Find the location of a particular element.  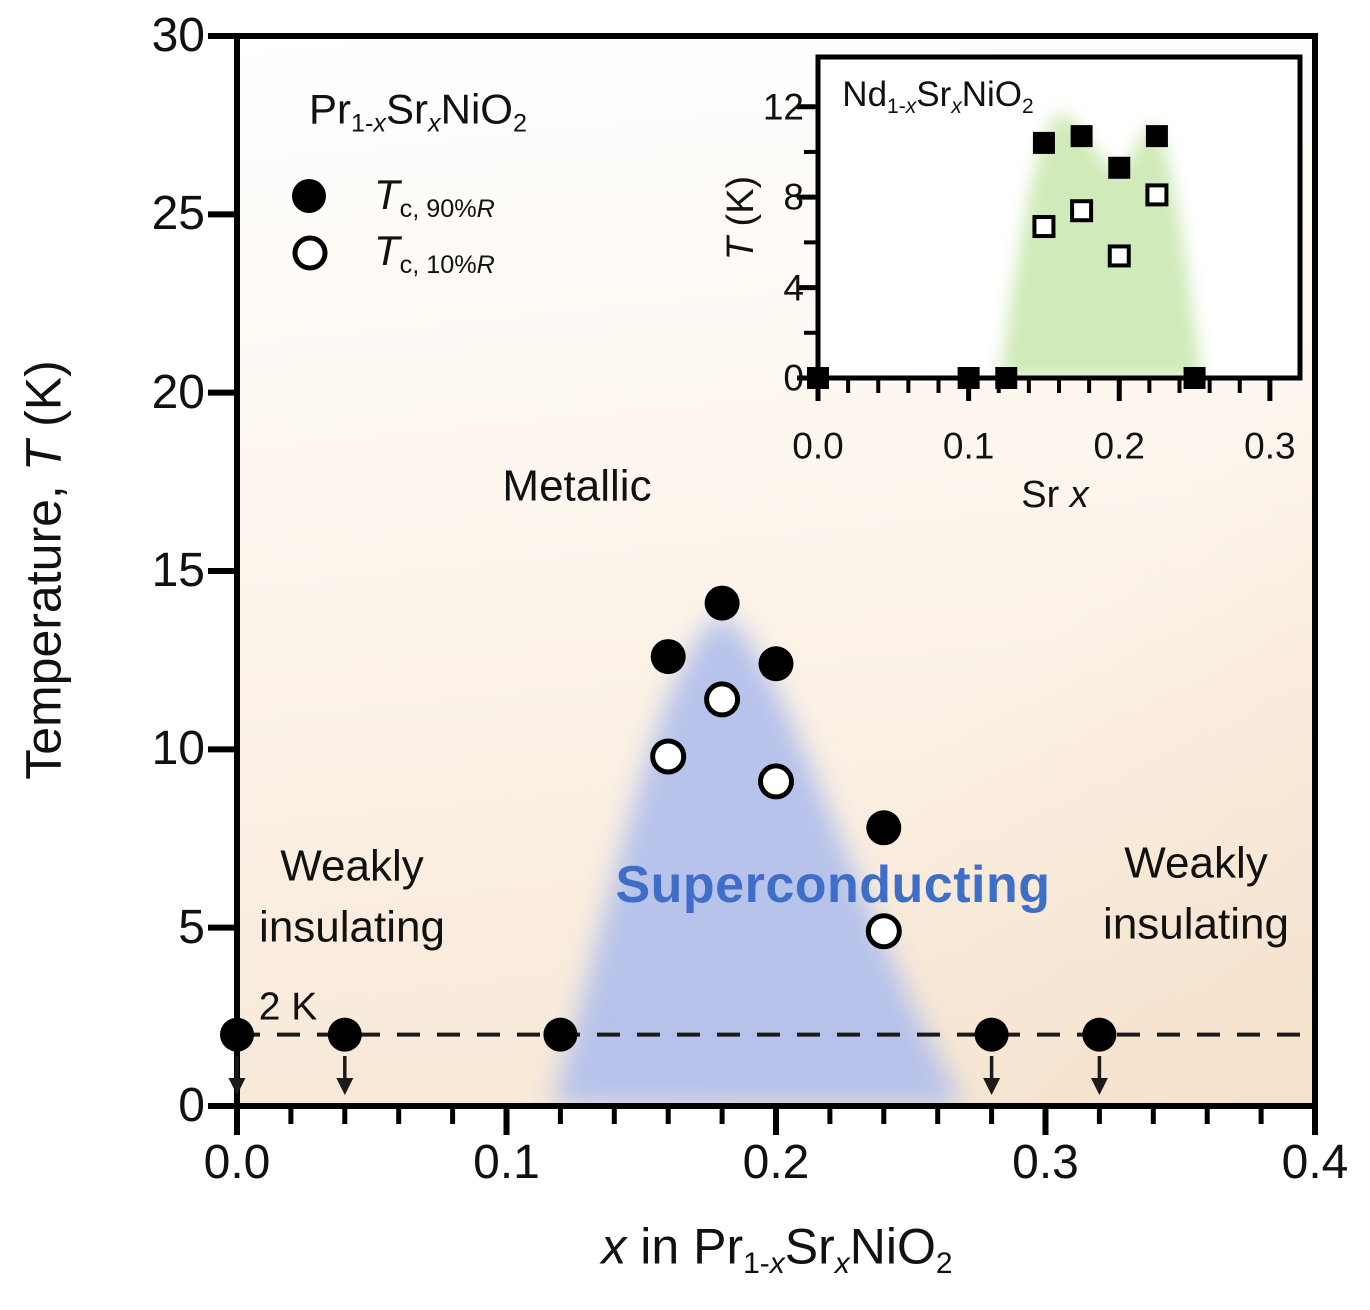

inset-x-axis-title: Sr x is located at coordinates (1055, 495).